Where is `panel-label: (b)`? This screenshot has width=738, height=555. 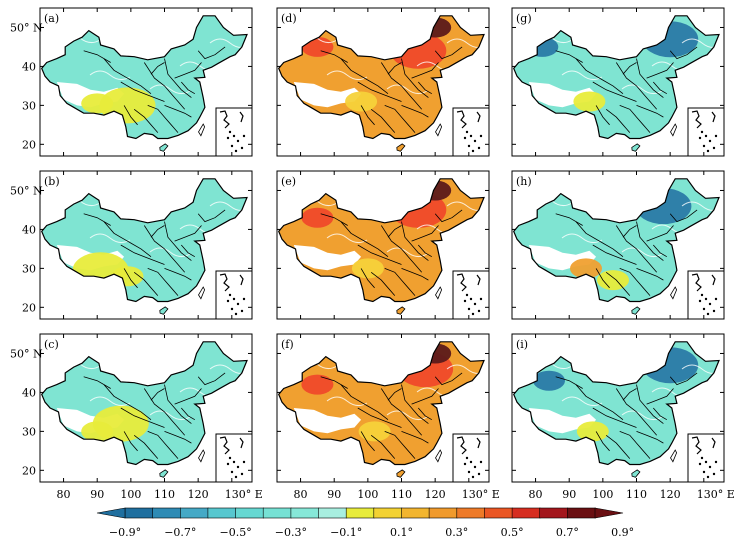 panel-label: (b) is located at coordinates (52, 181).